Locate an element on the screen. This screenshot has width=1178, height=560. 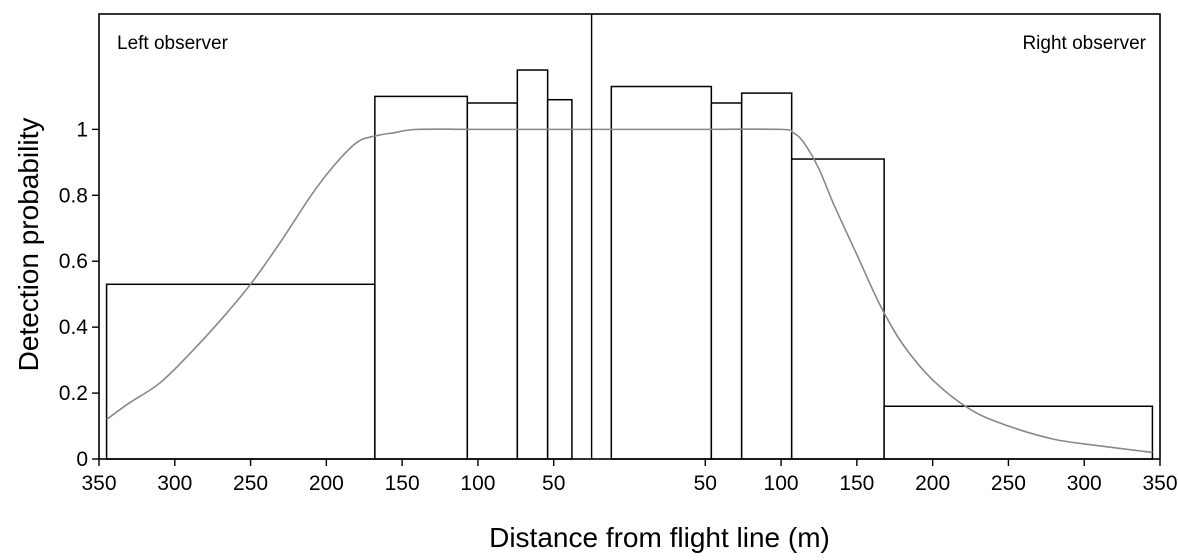
y-tick-label: 0.2 is located at coordinates (73, 393).